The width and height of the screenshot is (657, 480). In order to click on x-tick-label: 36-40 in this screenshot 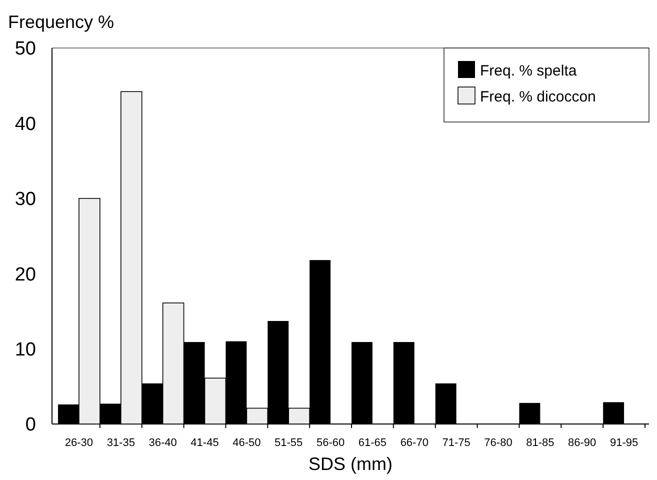, I will do `click(162, 443)`.